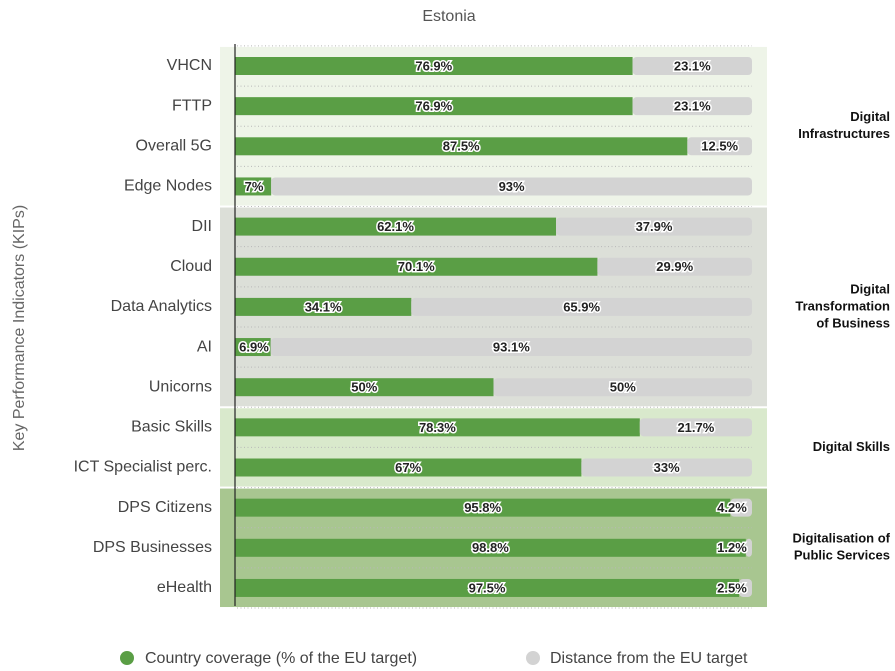 This screenshot has width=895, height=671. I want to click on data-label: 65.9%, so click(581, 306).